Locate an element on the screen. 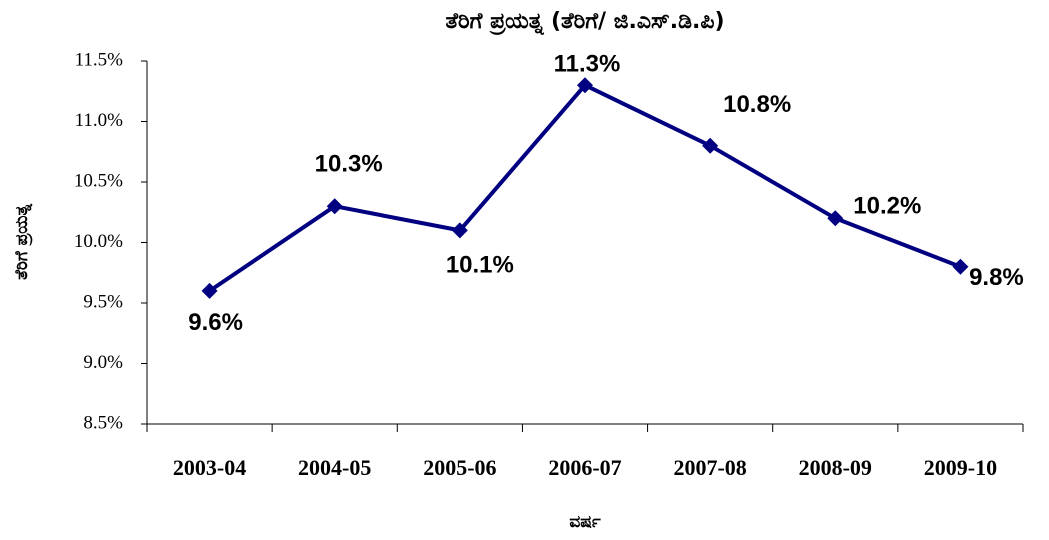  x-axis-label: ವರ್ಷ is located at coordinates (584, 522).